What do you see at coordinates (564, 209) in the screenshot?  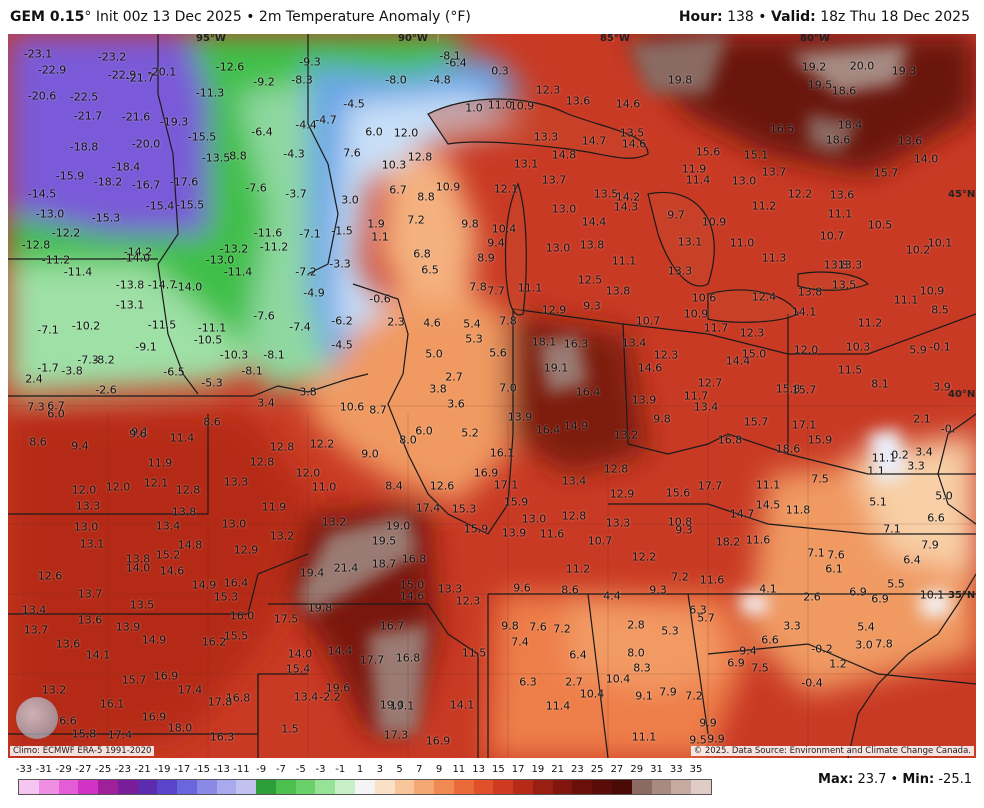 I see `anomaly-value-label: 13.0` at bounding box center [564, 209].